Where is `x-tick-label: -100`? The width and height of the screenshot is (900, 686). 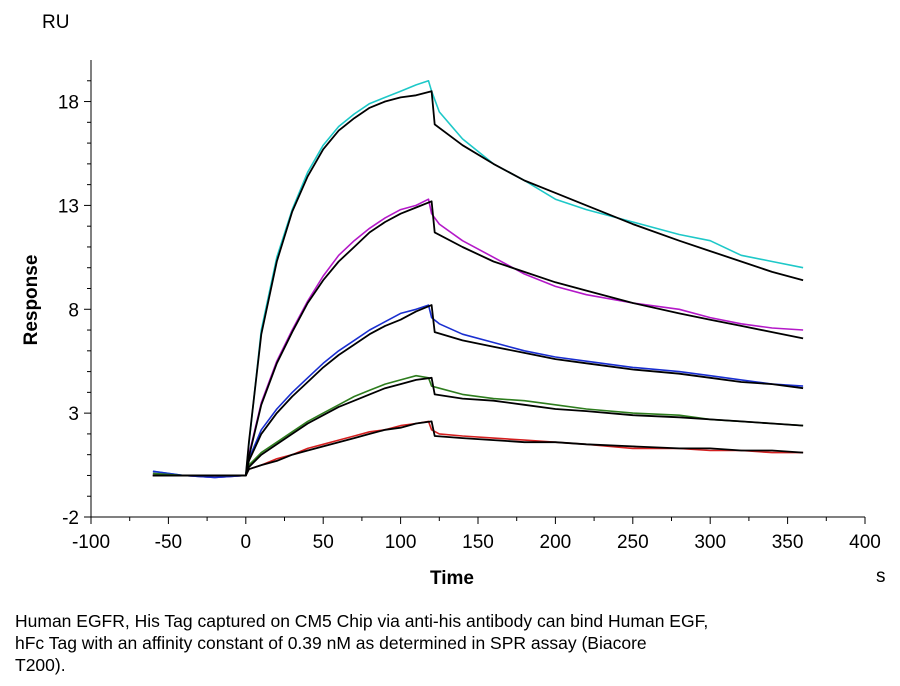 x-tick-label: -100 is located at coordinates (91, 542).